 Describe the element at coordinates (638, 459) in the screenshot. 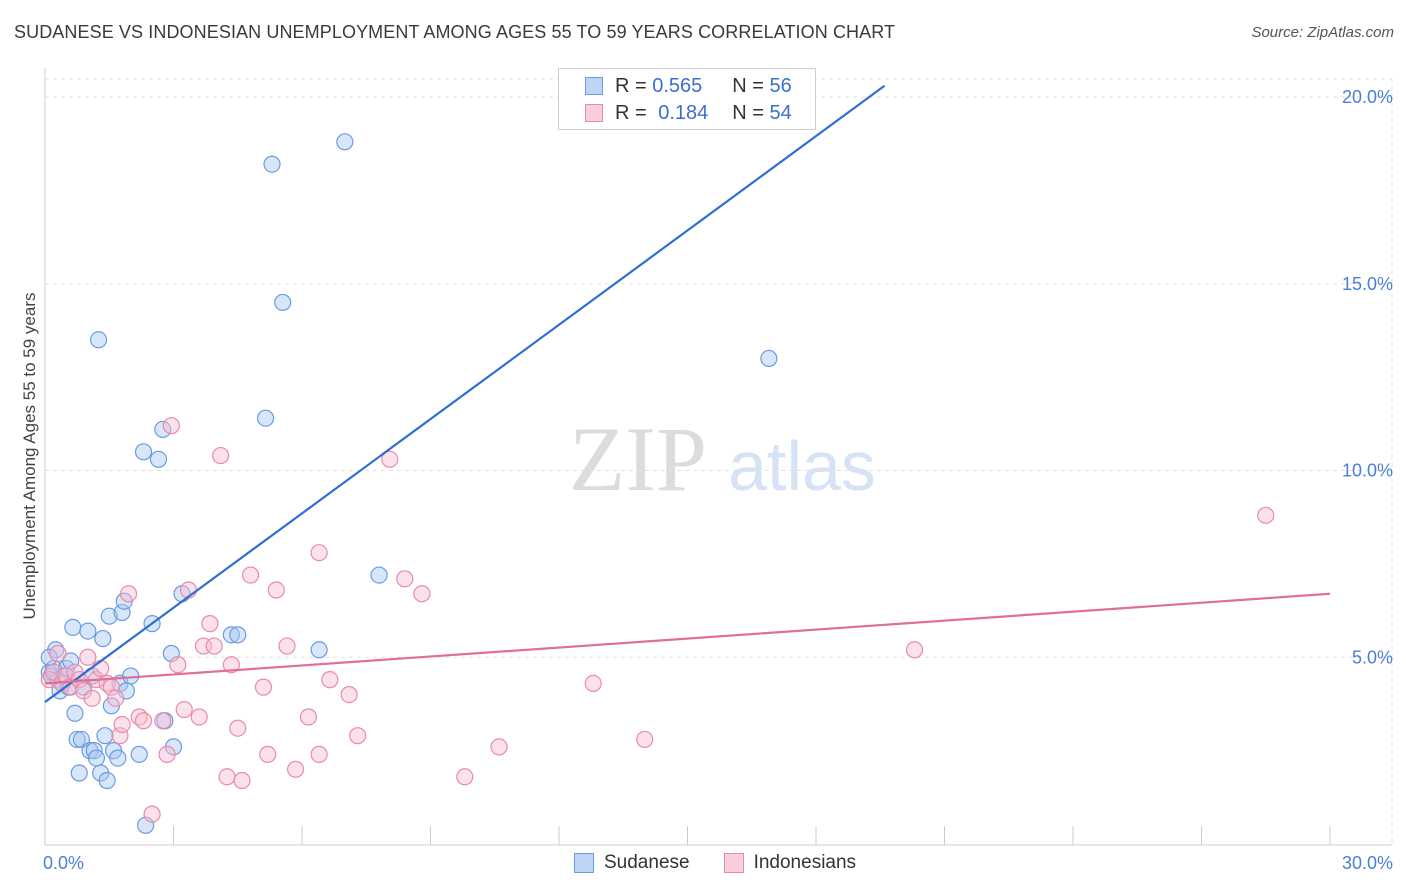

I see `watermark-zip: ZIP` at that location.